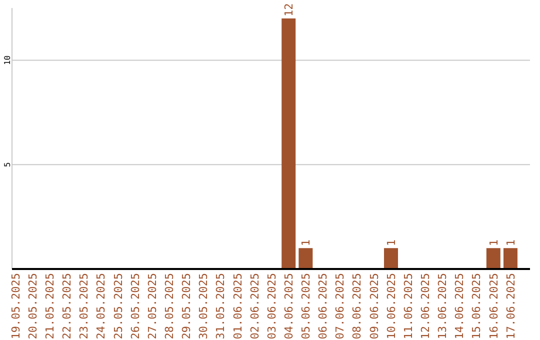  Describe the element at coordinates (237, 306) in the screenshot. I see `x-tick-label: 01.06.2025` at that location.